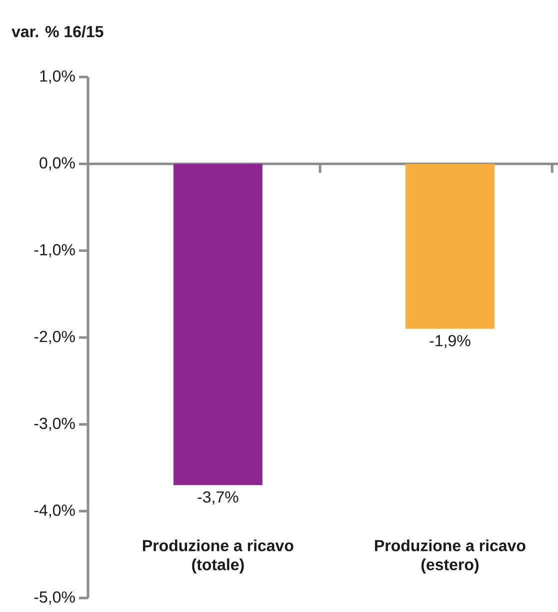 Image resolution: width=558 pixels, height=612 pixels. I want to click on x-tick-label: Produzione a ricavo (estero), so click(450, 557).